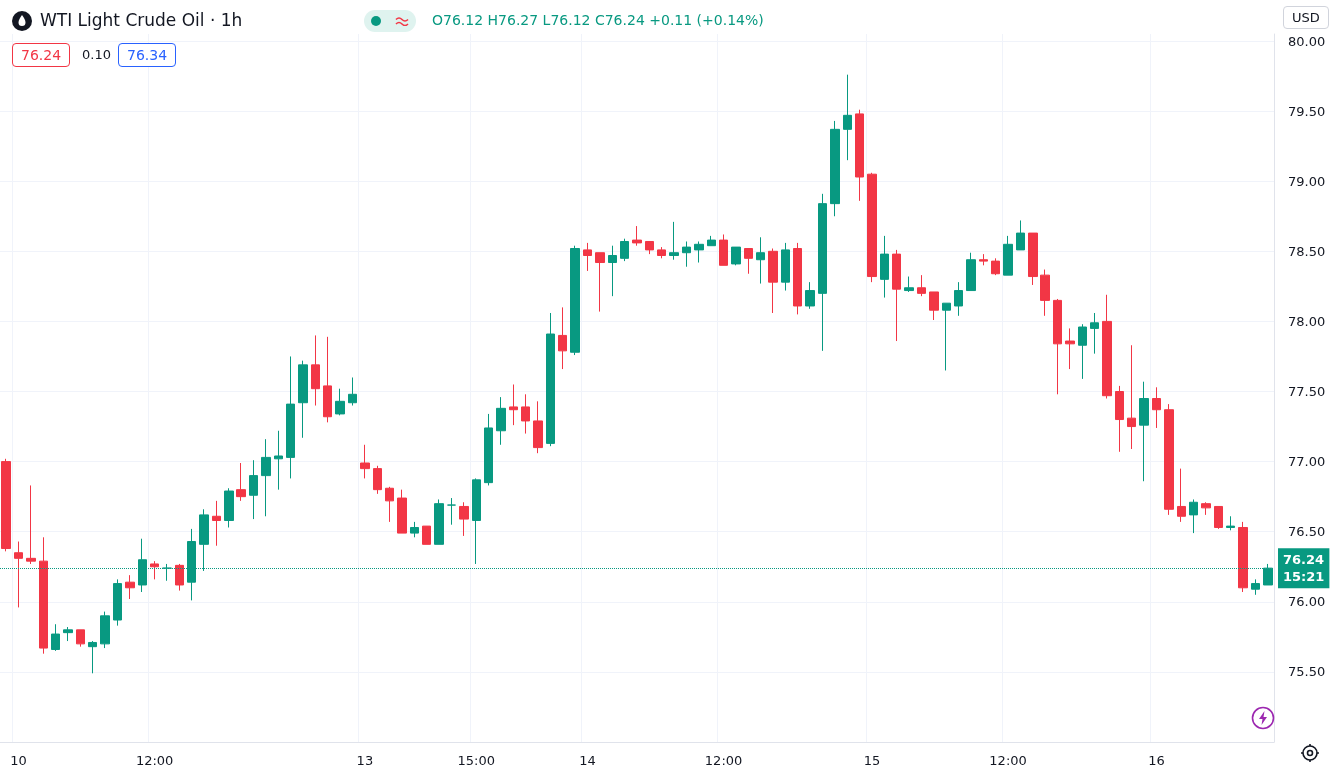 This screenshot has width=1340, height=776. I want to click on chart-title: WTI Light Crude Oil · 1h, so click(141, 20).